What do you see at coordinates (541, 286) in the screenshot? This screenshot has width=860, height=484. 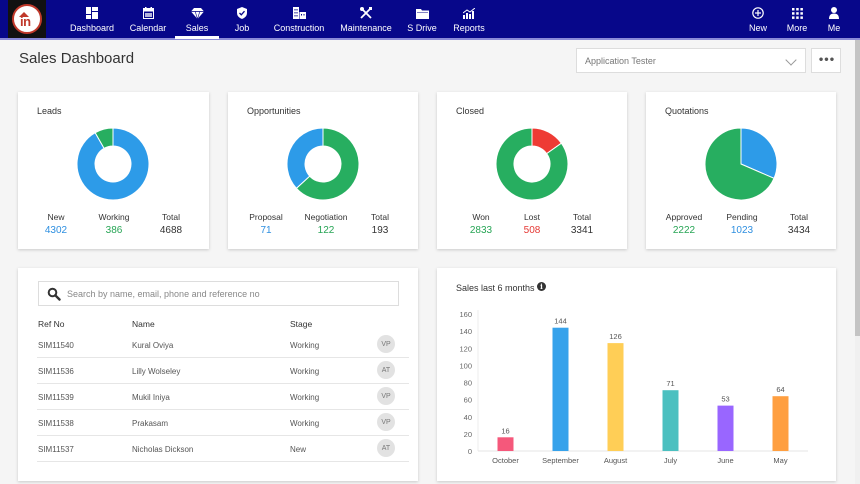 I see `info-icon: i` at bounding box center [541, 286].